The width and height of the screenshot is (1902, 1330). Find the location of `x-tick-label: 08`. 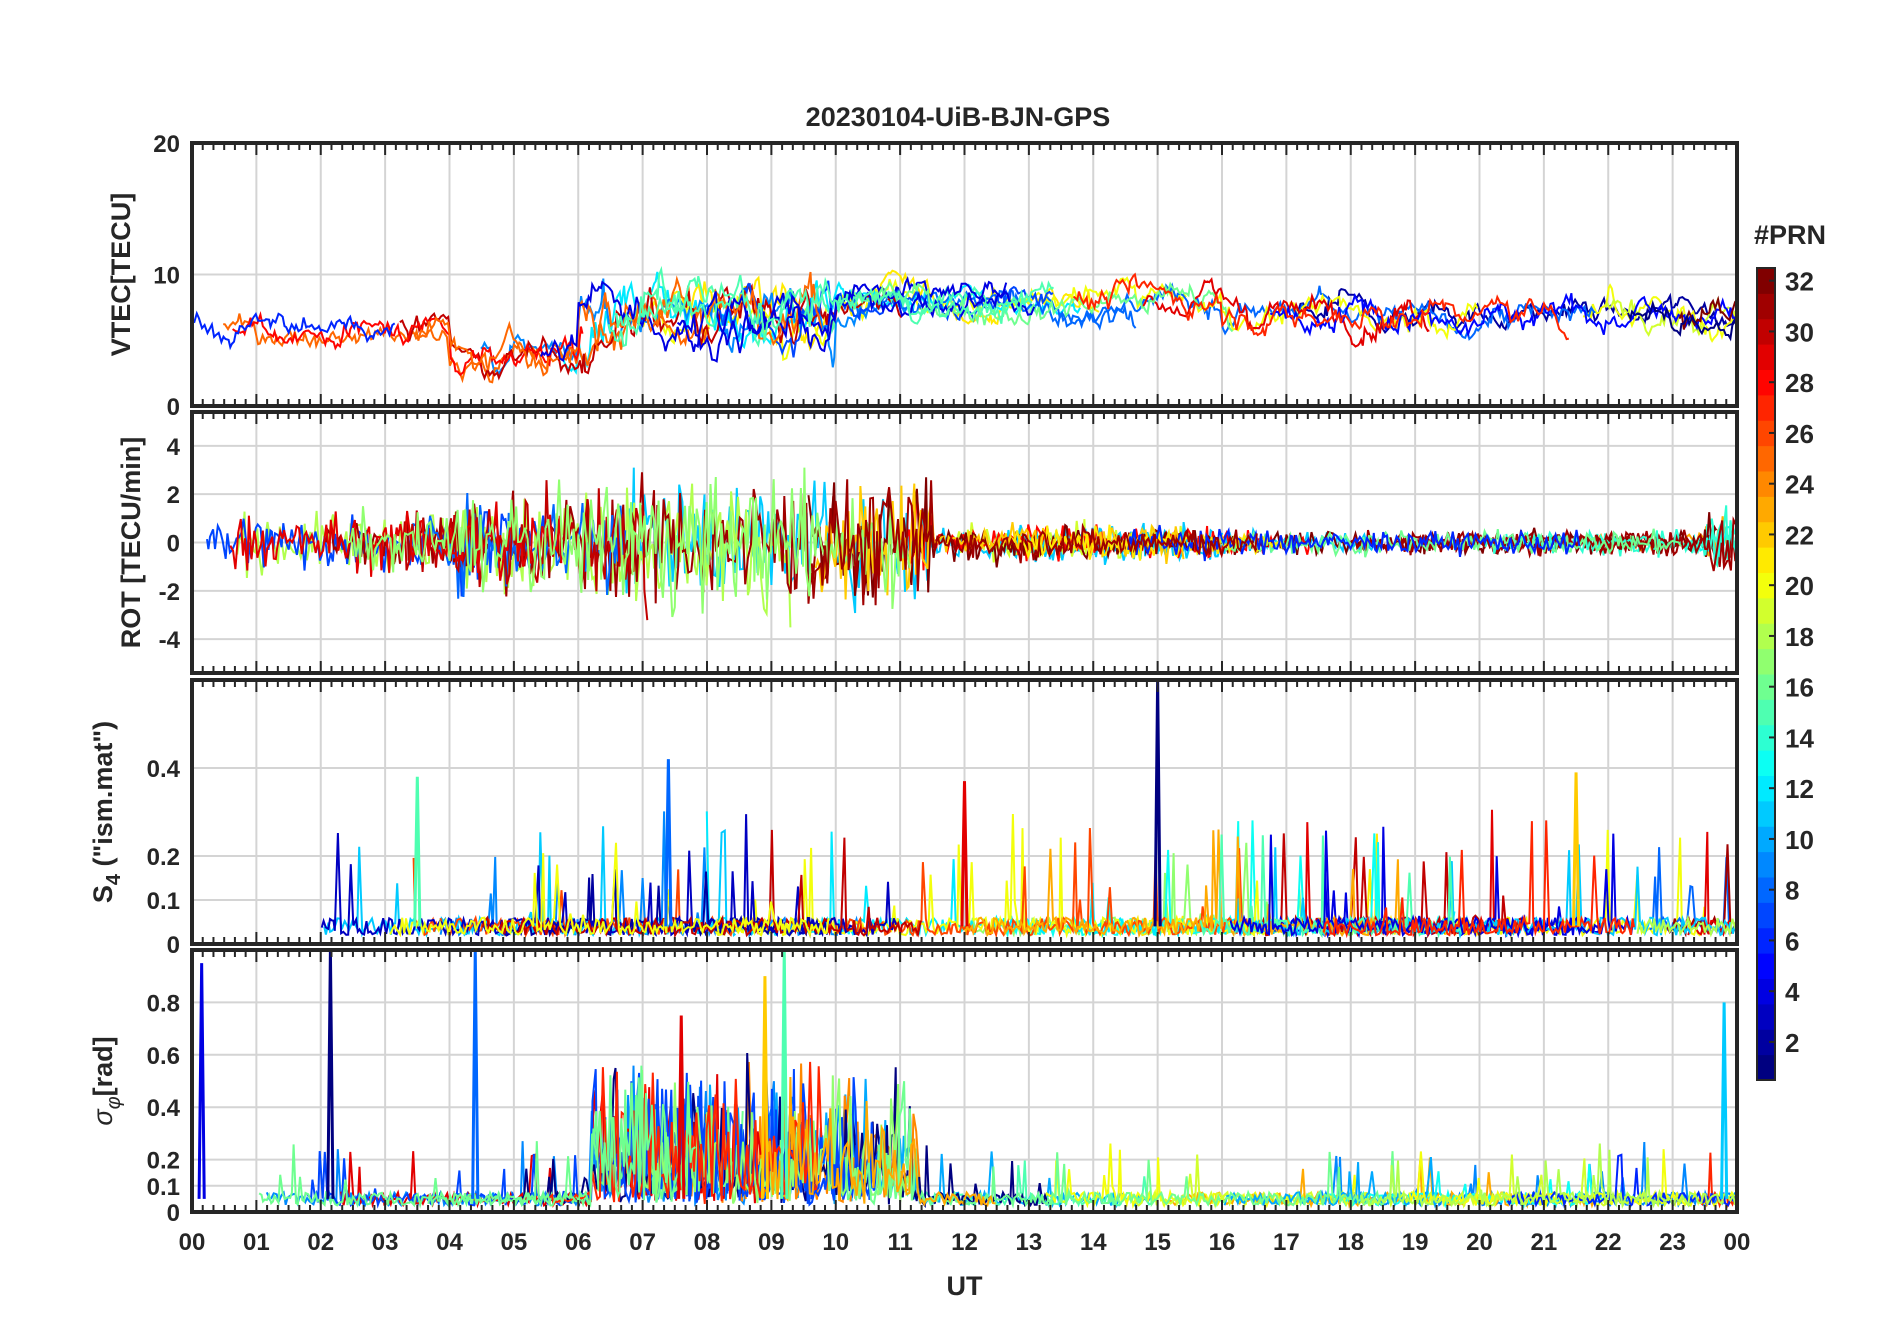

x-tick-label: 08 is located at coordinates (707, 1242).